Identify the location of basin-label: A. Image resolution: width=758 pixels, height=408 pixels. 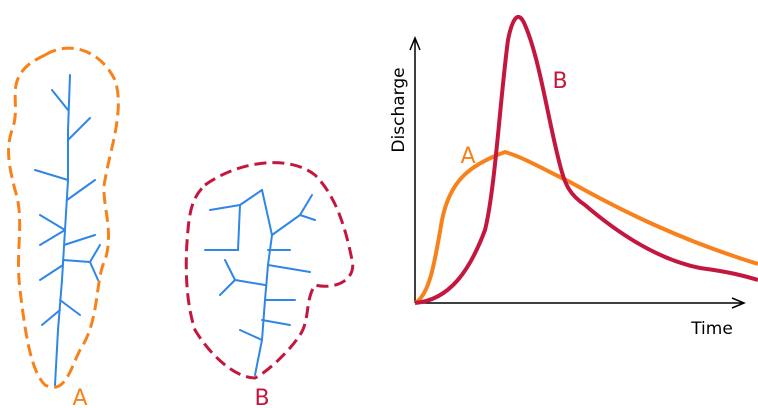
(79, 397).